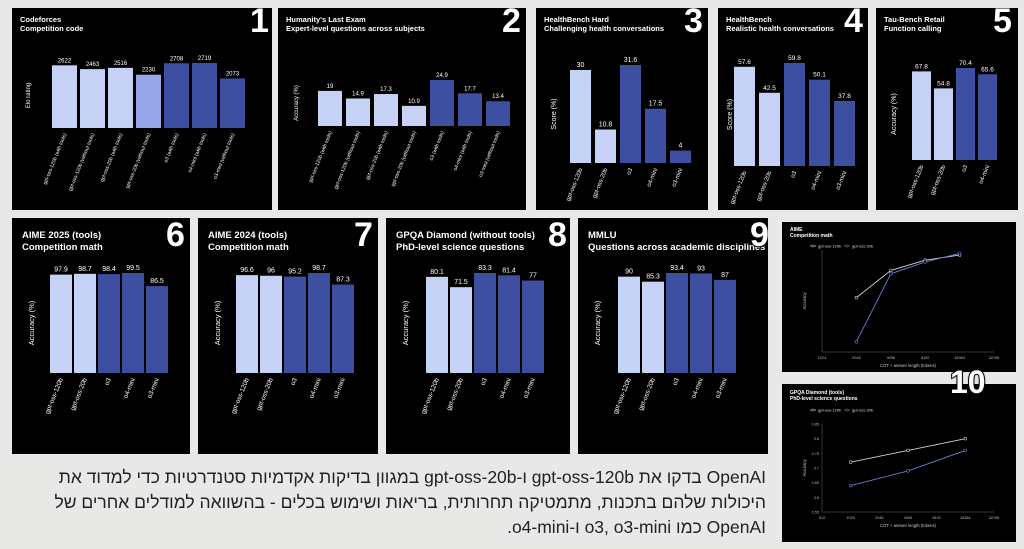 The height and width of the screenshot is (549, 1024). Describe the element at coordinates (879, 518) in the screenshot. I see `x-tick-label-2: 2048` at that location.